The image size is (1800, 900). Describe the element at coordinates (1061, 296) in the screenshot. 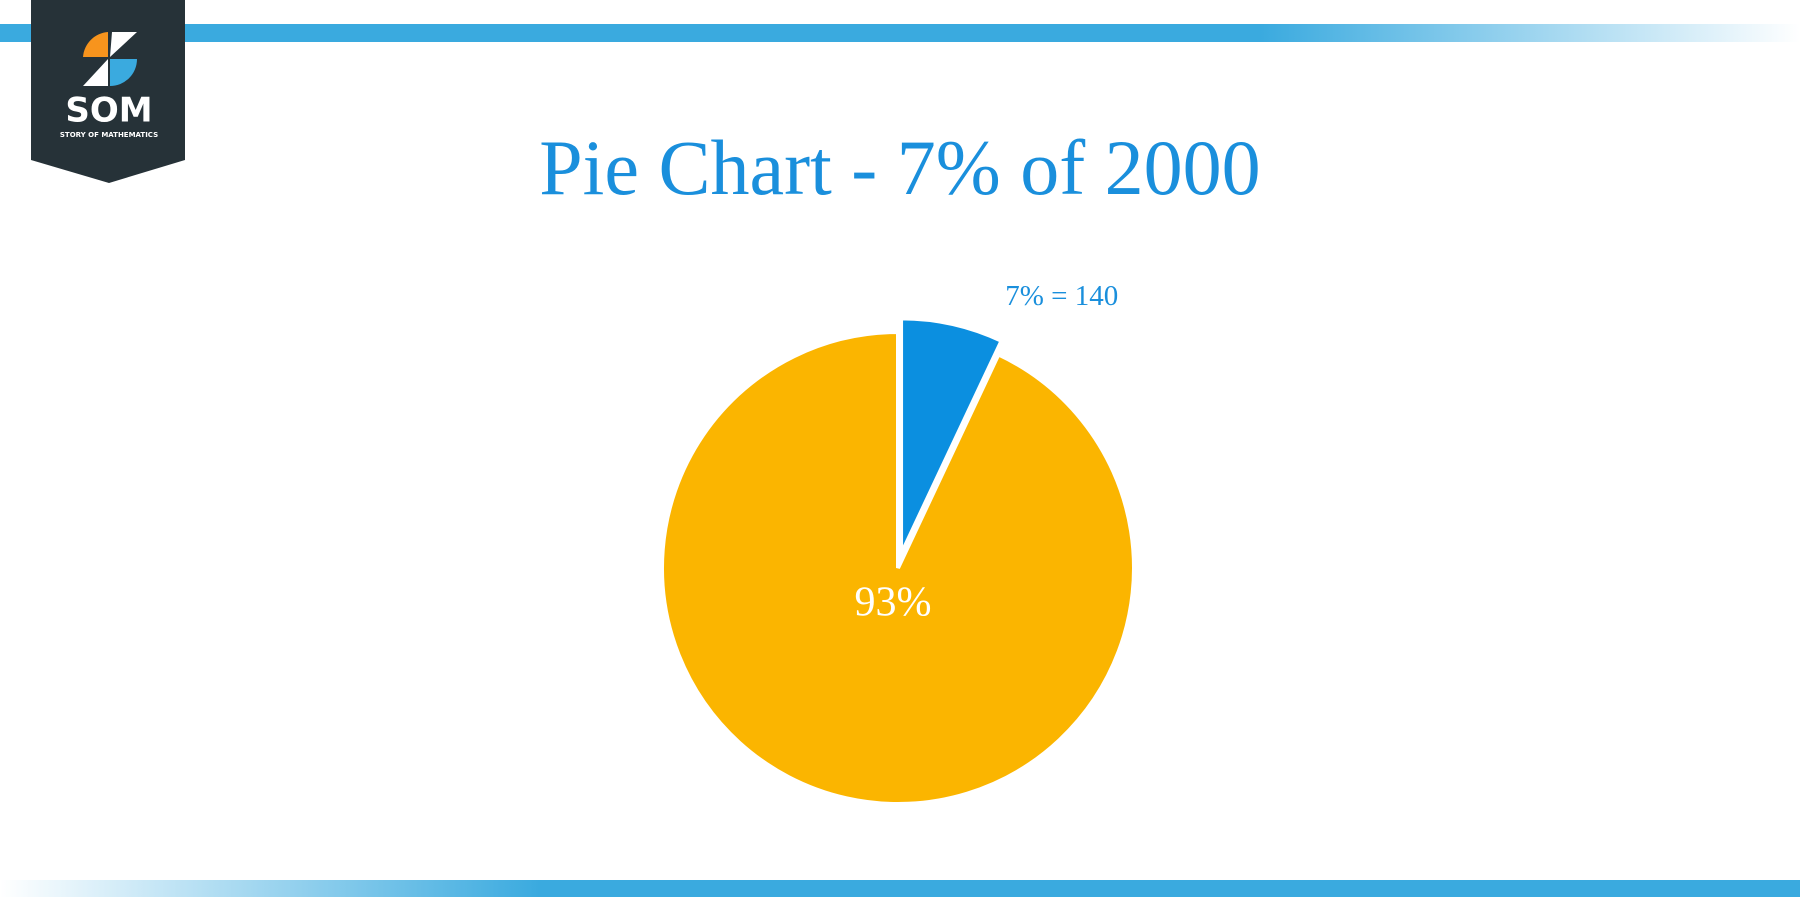

I see `data-label: 7% = 140` at that location.